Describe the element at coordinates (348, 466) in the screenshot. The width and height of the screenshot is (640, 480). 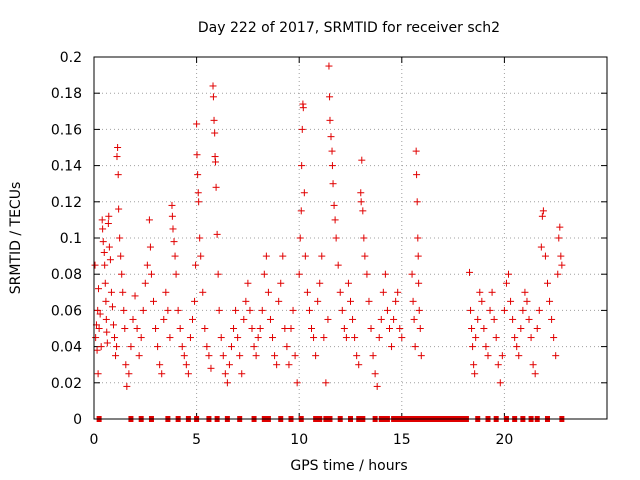
I see `x-axis-label: GPS time / hours` at that location.